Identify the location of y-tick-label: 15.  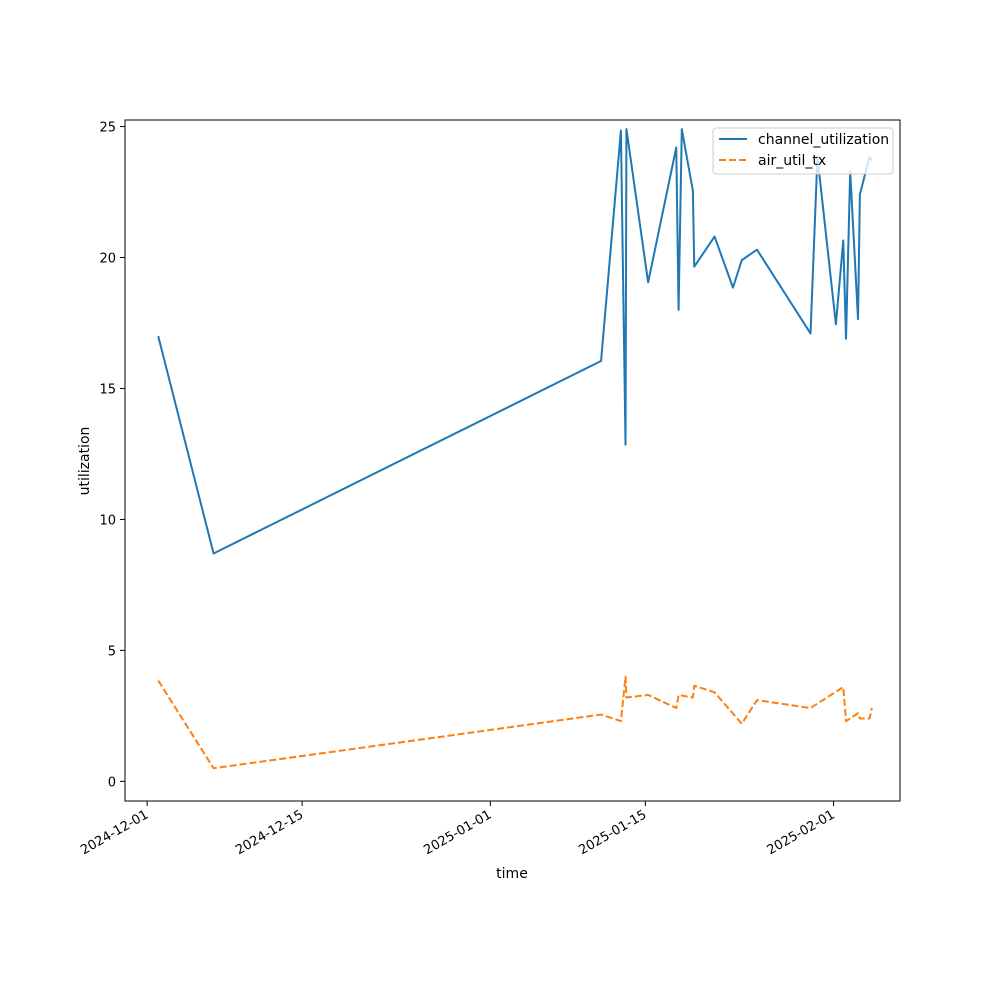
(107, 389).